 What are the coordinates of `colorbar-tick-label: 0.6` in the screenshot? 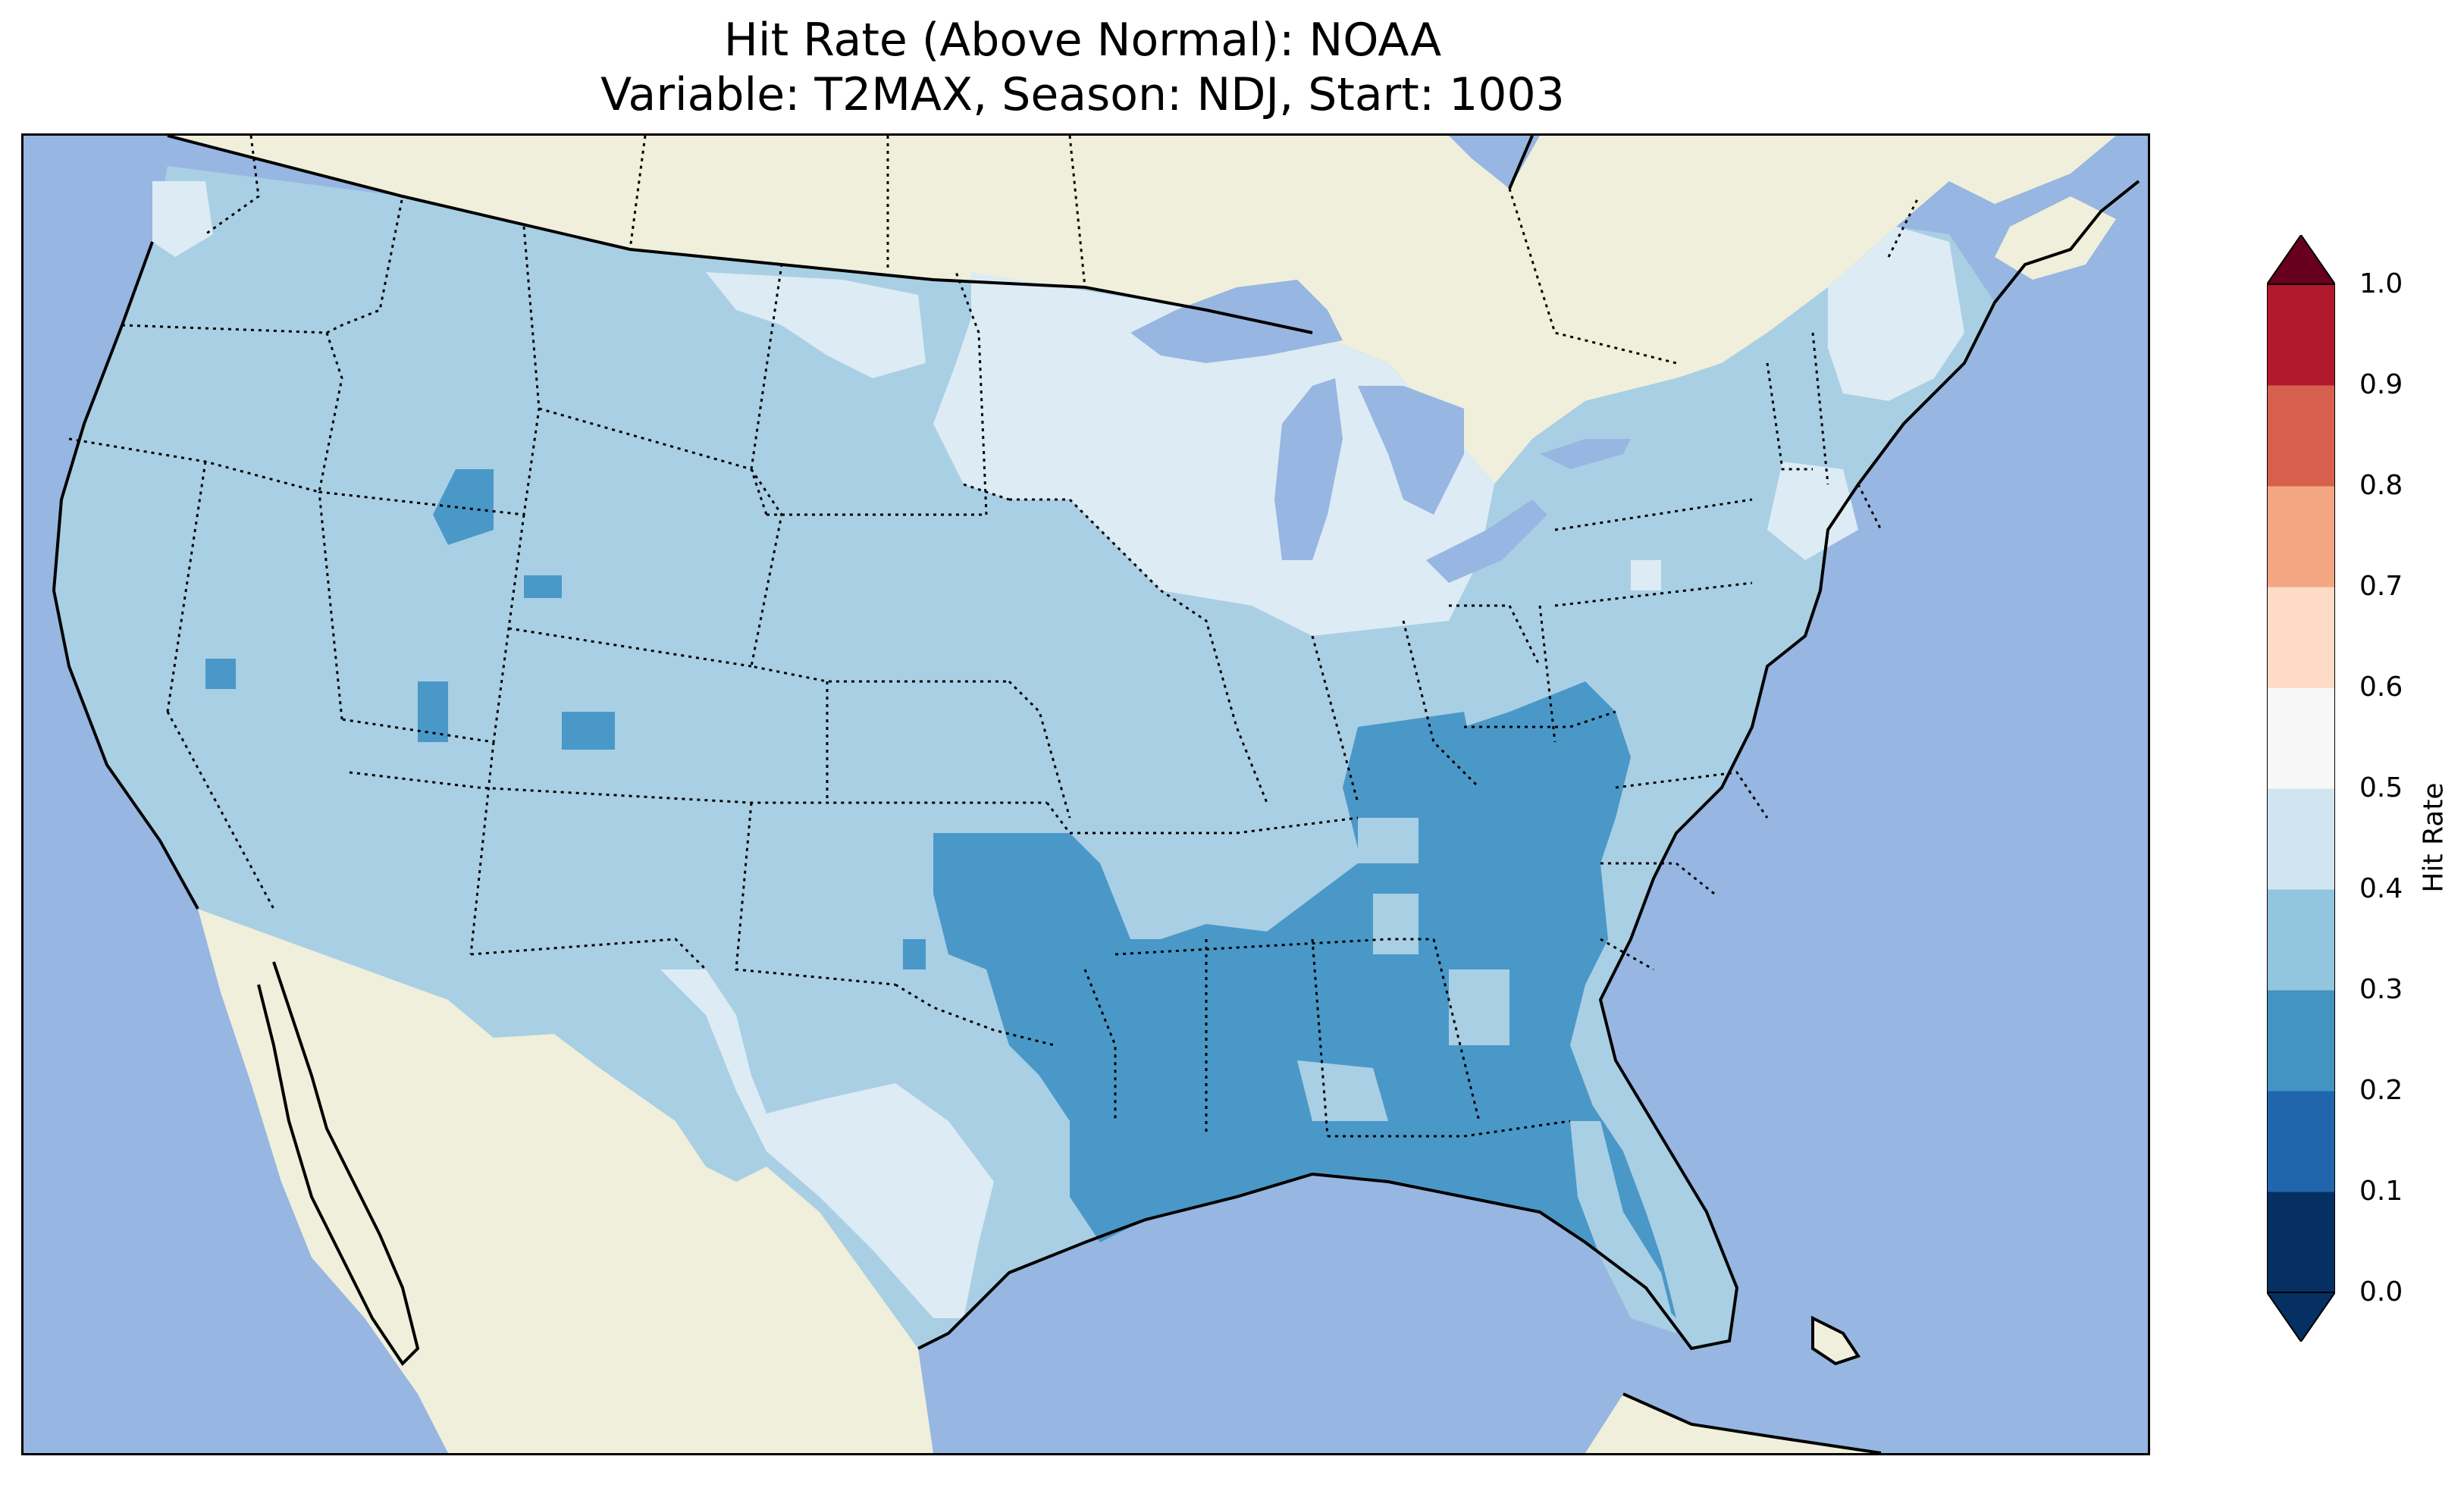 It's located at (2381, 687).